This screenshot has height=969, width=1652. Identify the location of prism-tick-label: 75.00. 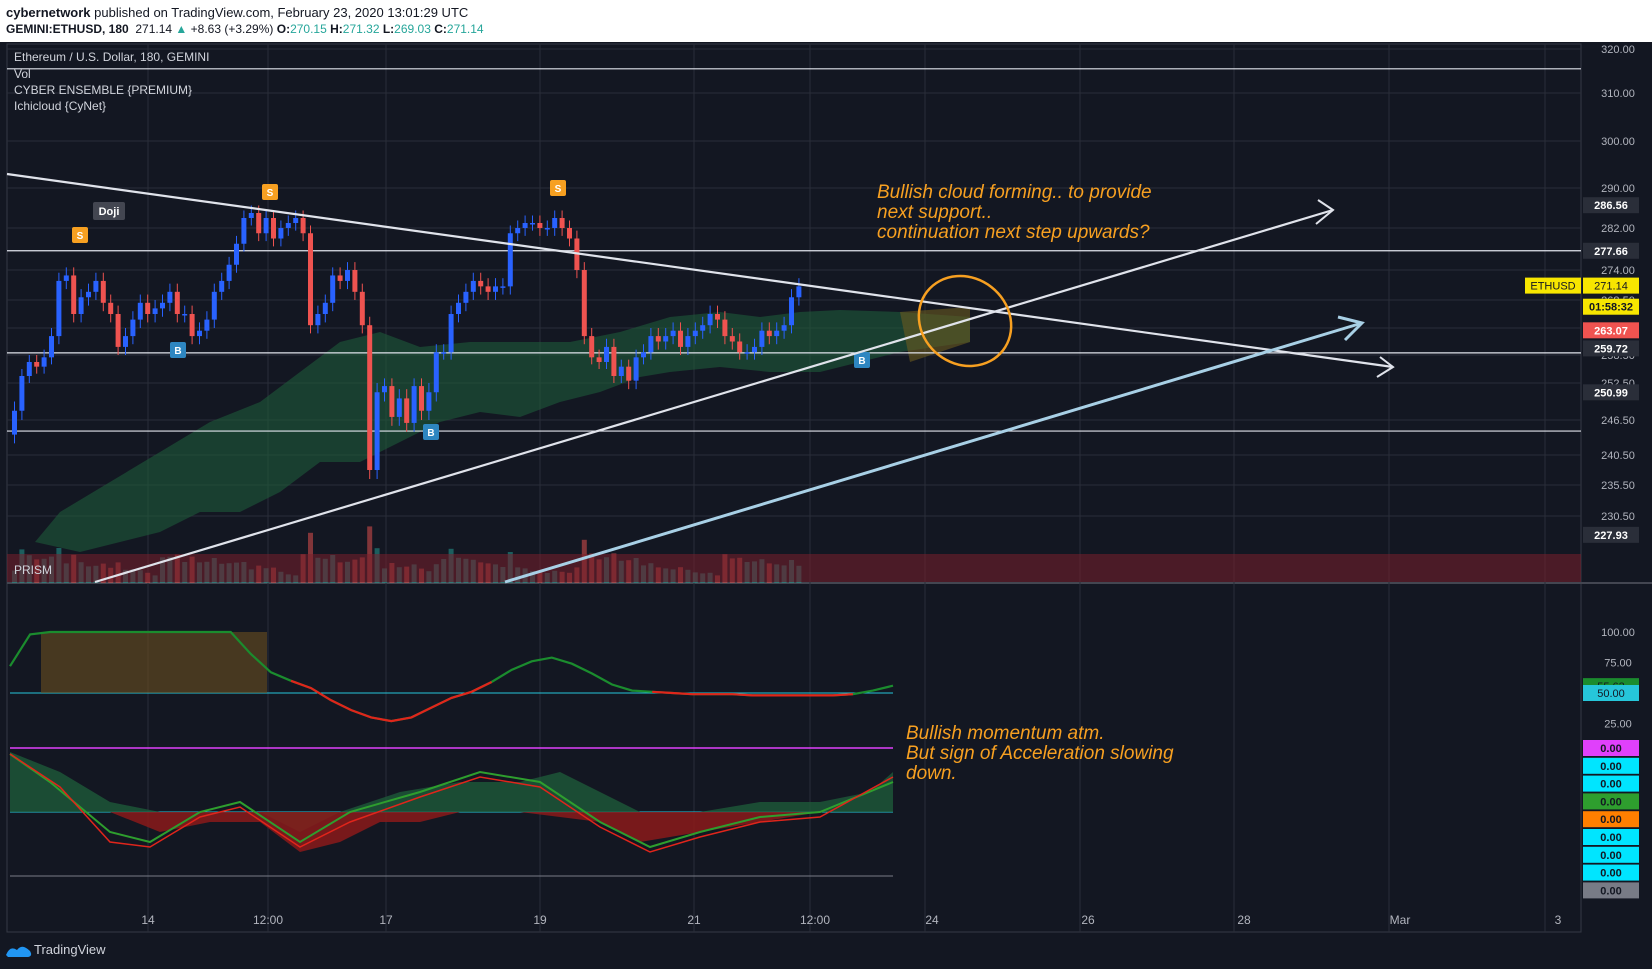
(1618, 664).